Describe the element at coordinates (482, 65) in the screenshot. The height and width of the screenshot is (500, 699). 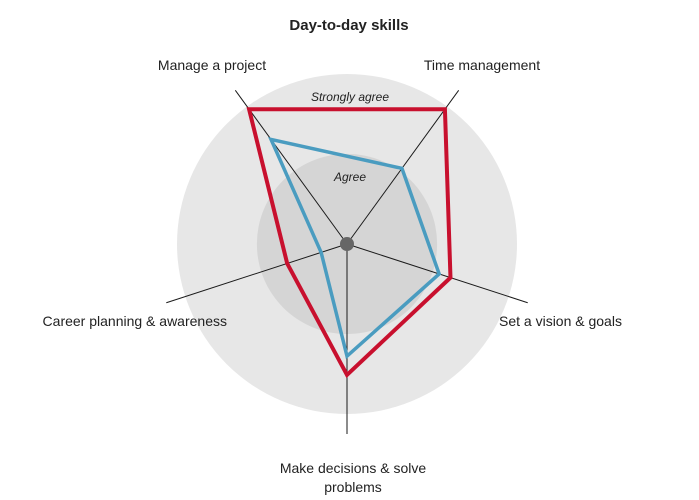
I see `axis-label-time-management: Time management` at that location.